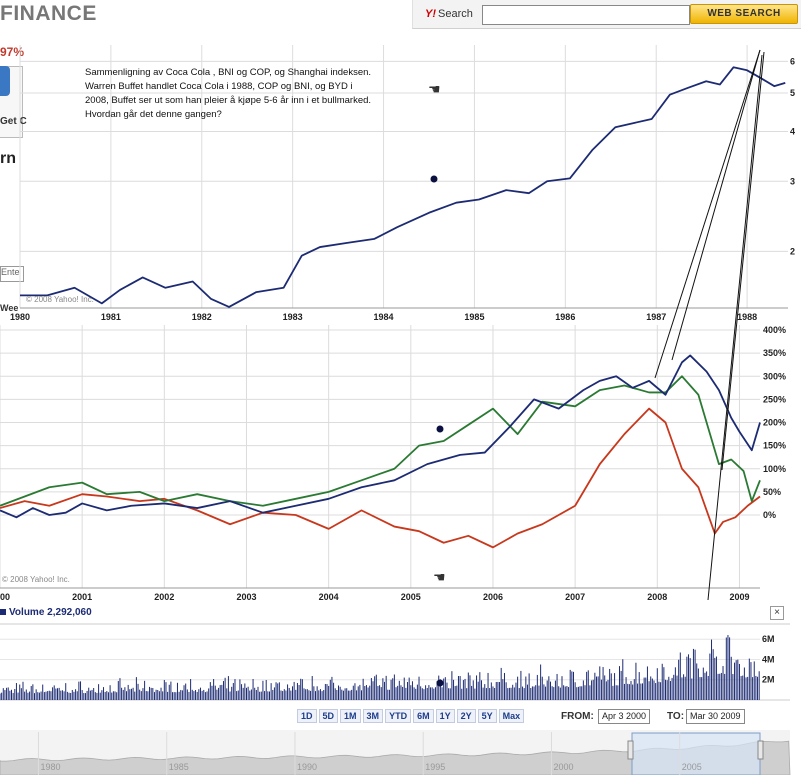 Image resolution: width=801 pixels, height=775 pixels. Describe the element at coordinates (577, 716) in the screenshot. I see `from-label: FROM:` at that location.